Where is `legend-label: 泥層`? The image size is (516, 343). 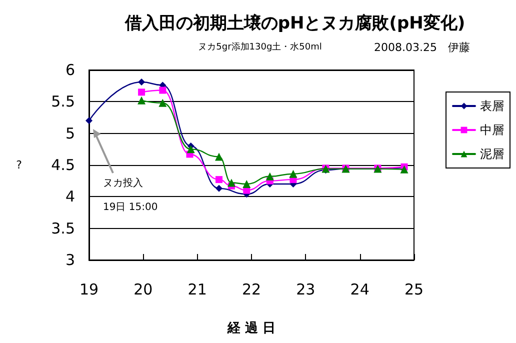
legend-label: 泥層 is located at coordinates (492, 154).